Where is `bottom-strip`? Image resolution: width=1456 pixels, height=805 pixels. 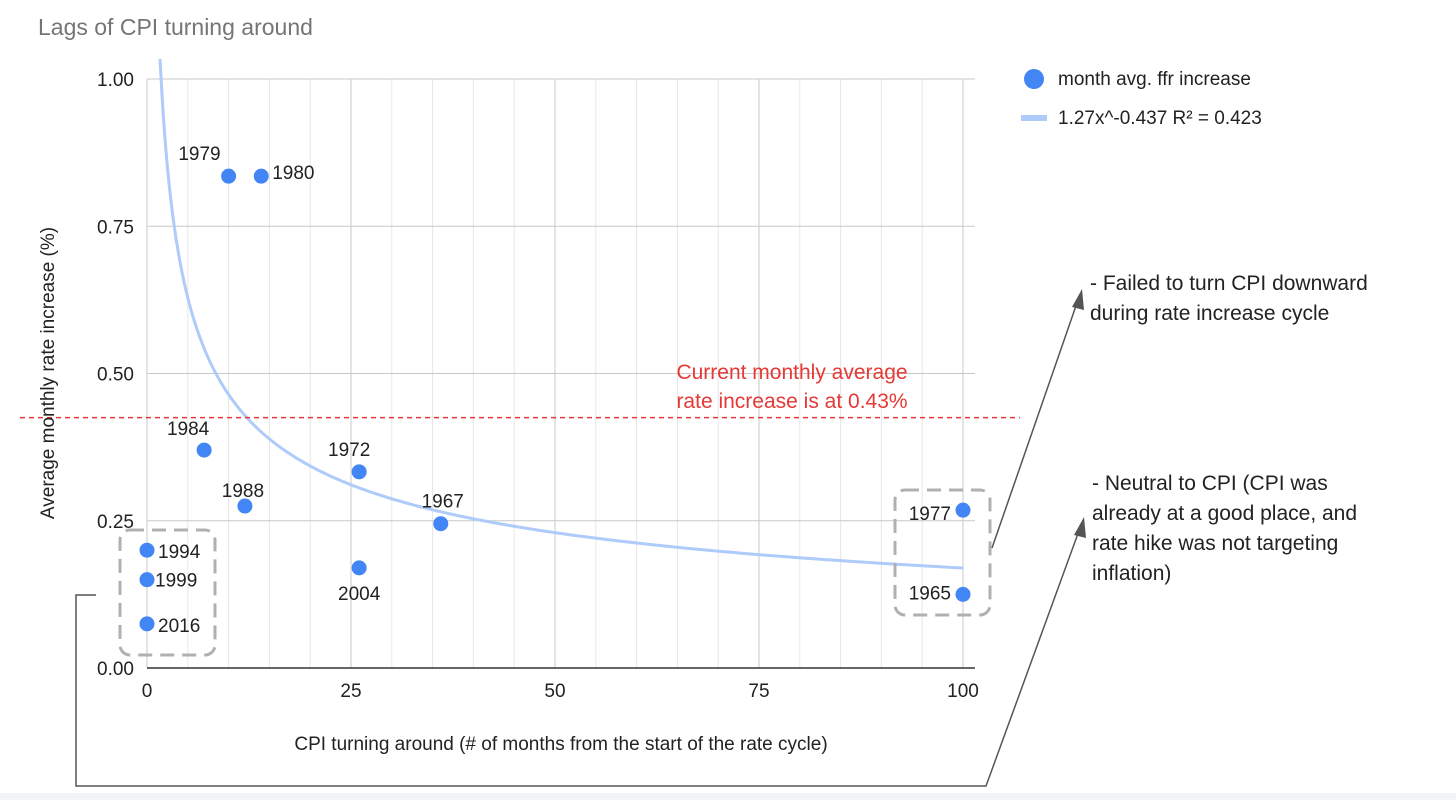
bottom-strip is located at coordinates (728, 796).